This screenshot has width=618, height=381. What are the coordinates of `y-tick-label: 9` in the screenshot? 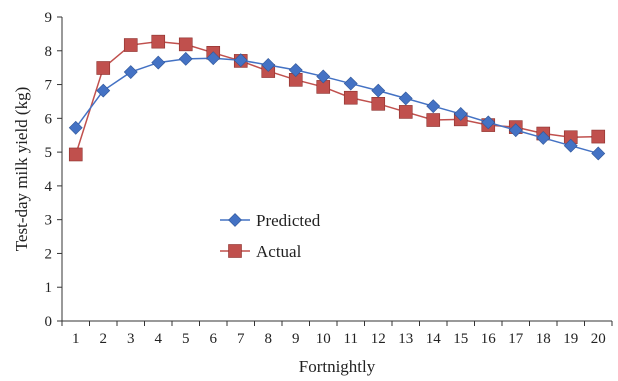 It's located at (49, 18).